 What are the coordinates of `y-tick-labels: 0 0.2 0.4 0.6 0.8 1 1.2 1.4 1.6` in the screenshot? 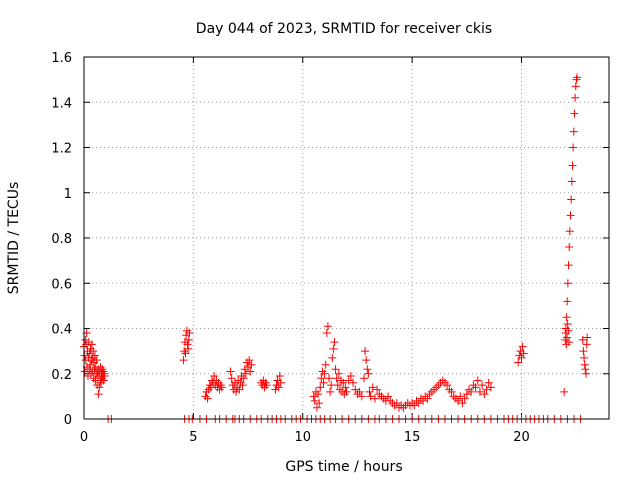 It's located at (61, 239).